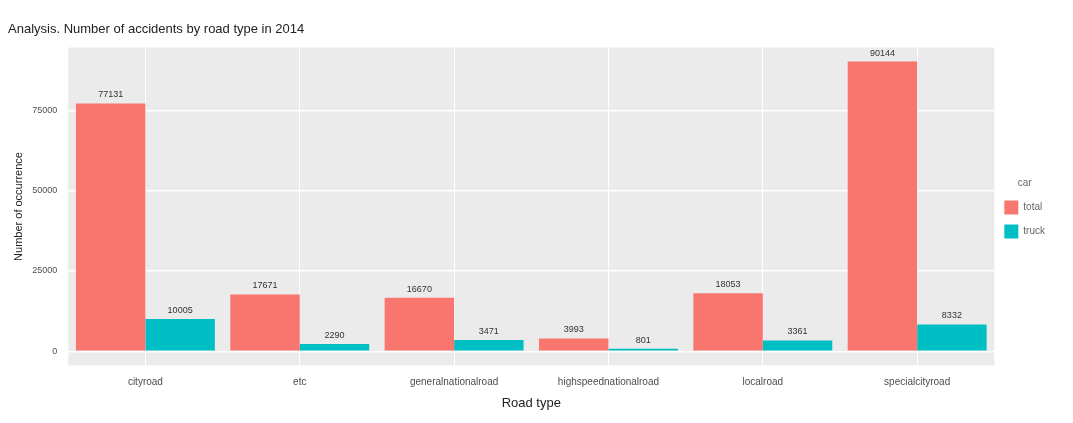  Describe the element at coordinates (1034, 231) in the screenshot. I see `legend-label: truck` at that location.